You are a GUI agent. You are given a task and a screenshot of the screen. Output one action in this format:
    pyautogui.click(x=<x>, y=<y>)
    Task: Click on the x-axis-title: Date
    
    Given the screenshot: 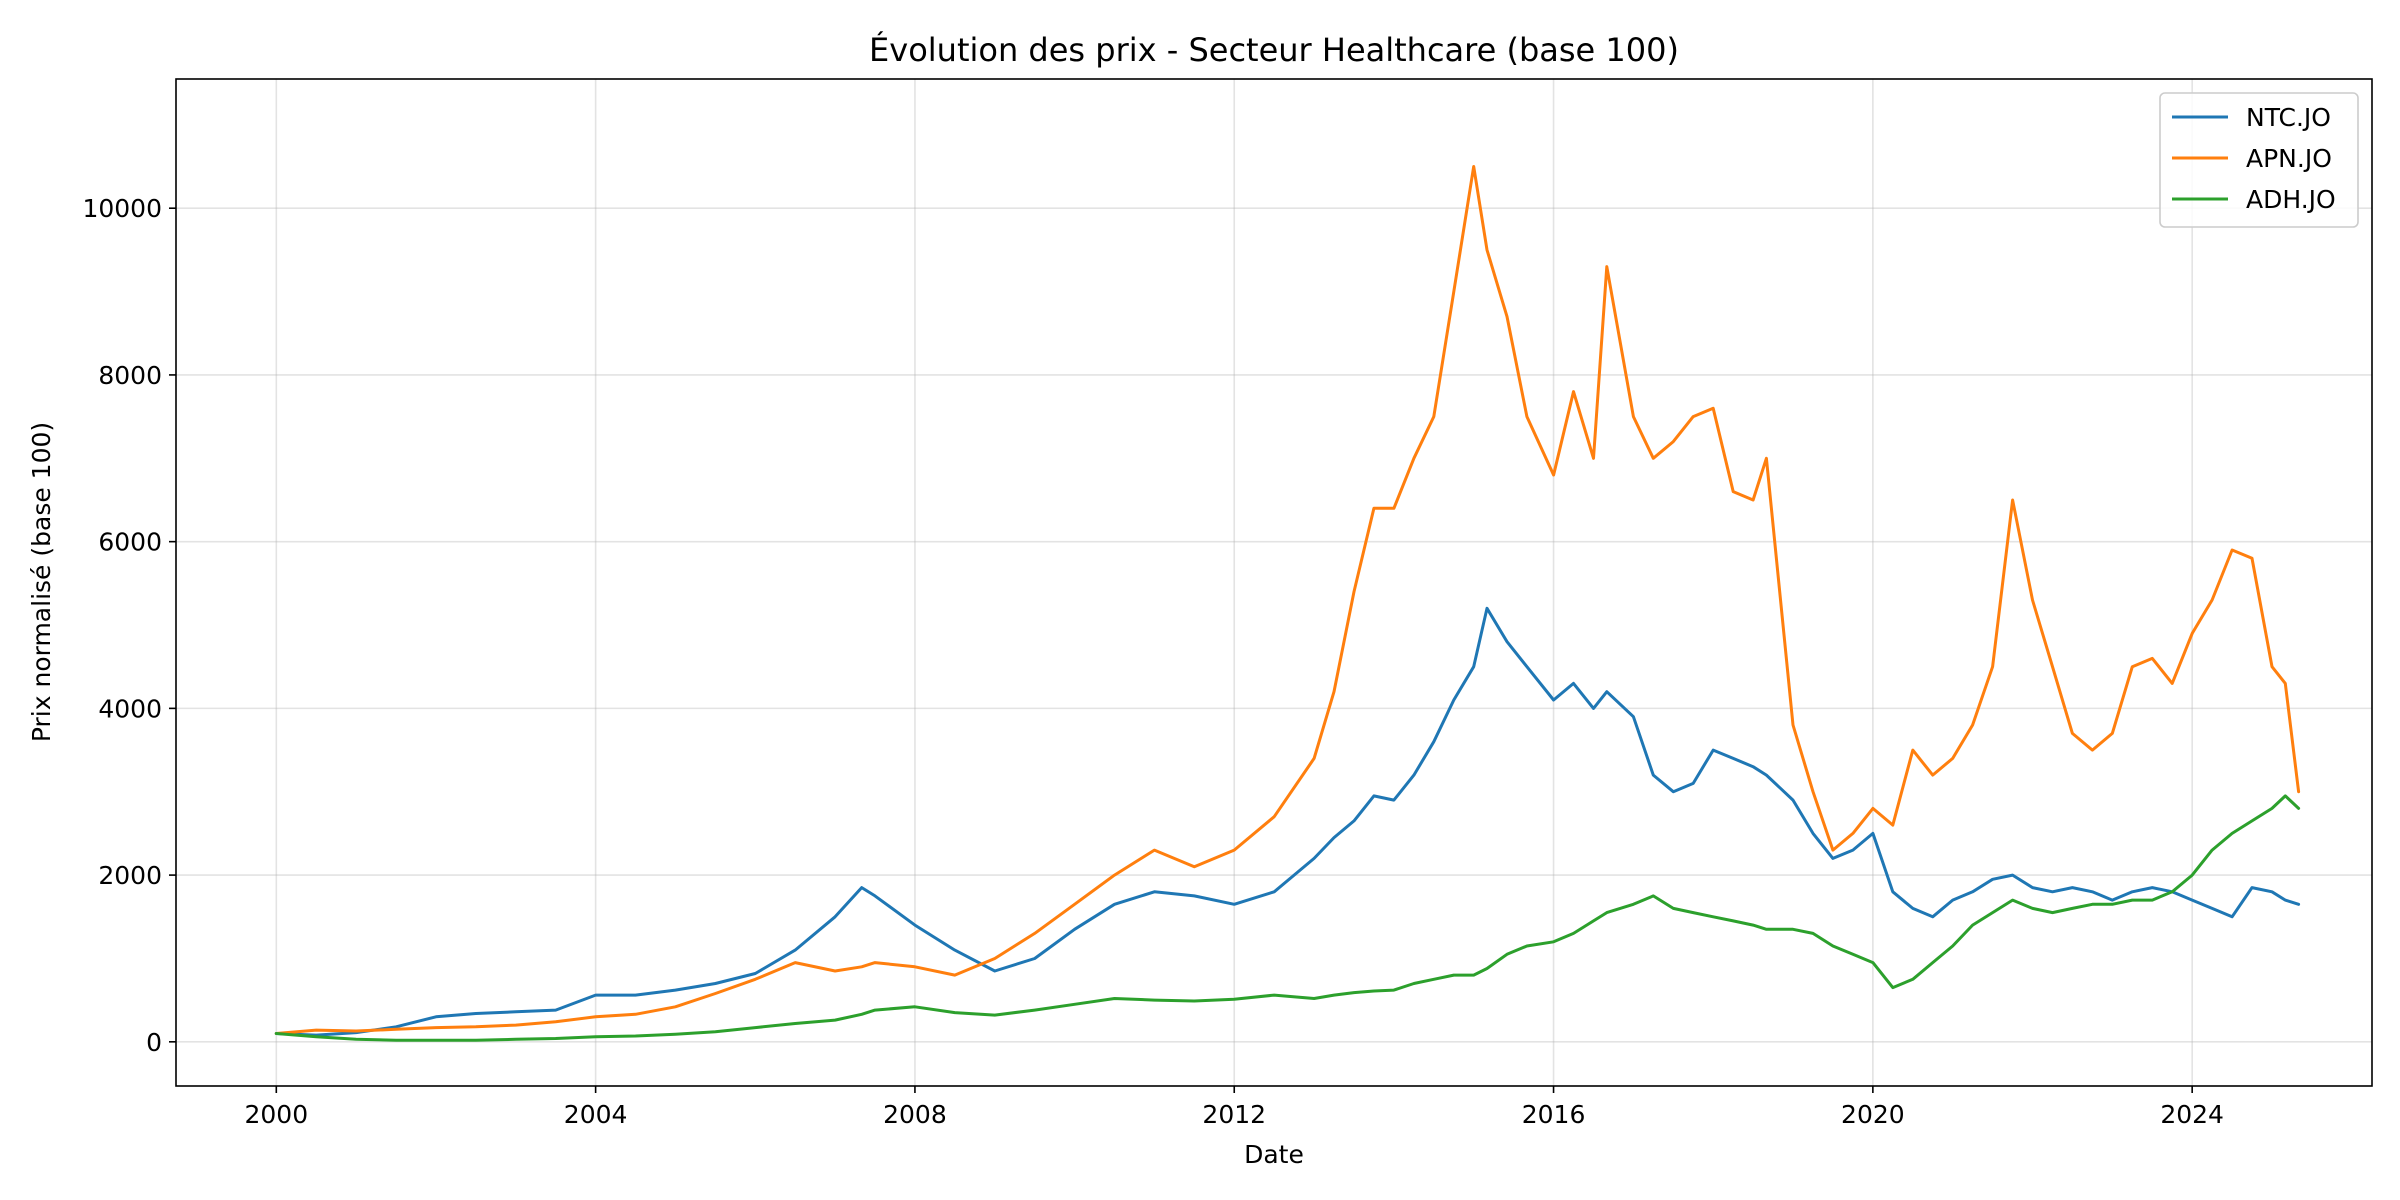 What is the action you would take?
    pyautogui.click(x=1274, y=1154)
    